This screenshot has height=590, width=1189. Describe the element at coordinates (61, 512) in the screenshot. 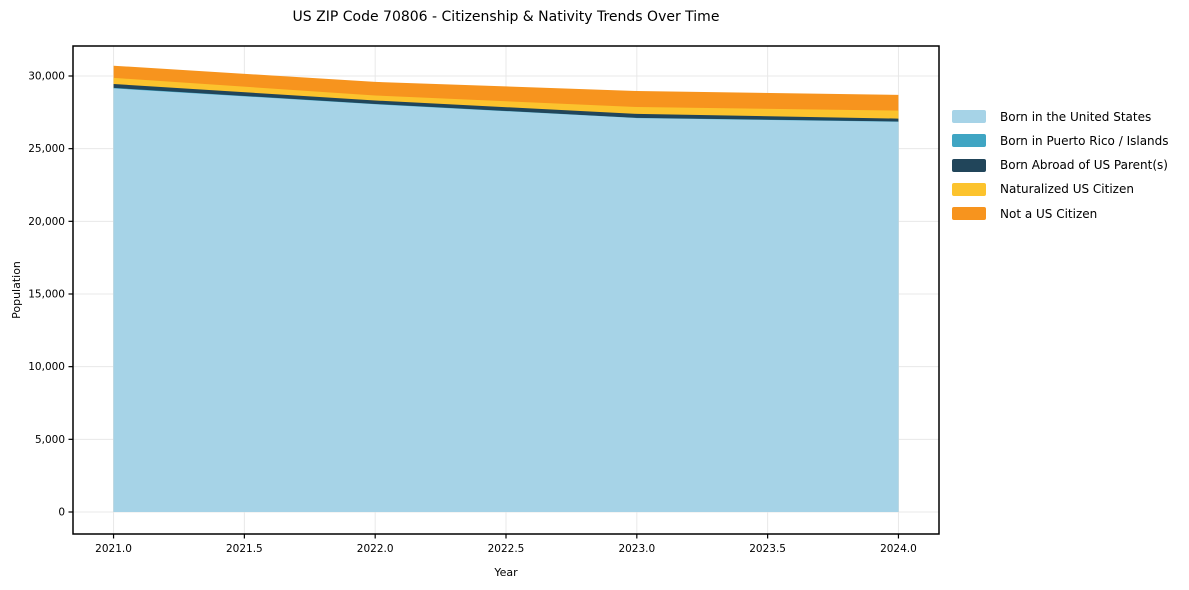

I see `y-tick-label: 0` at that location.